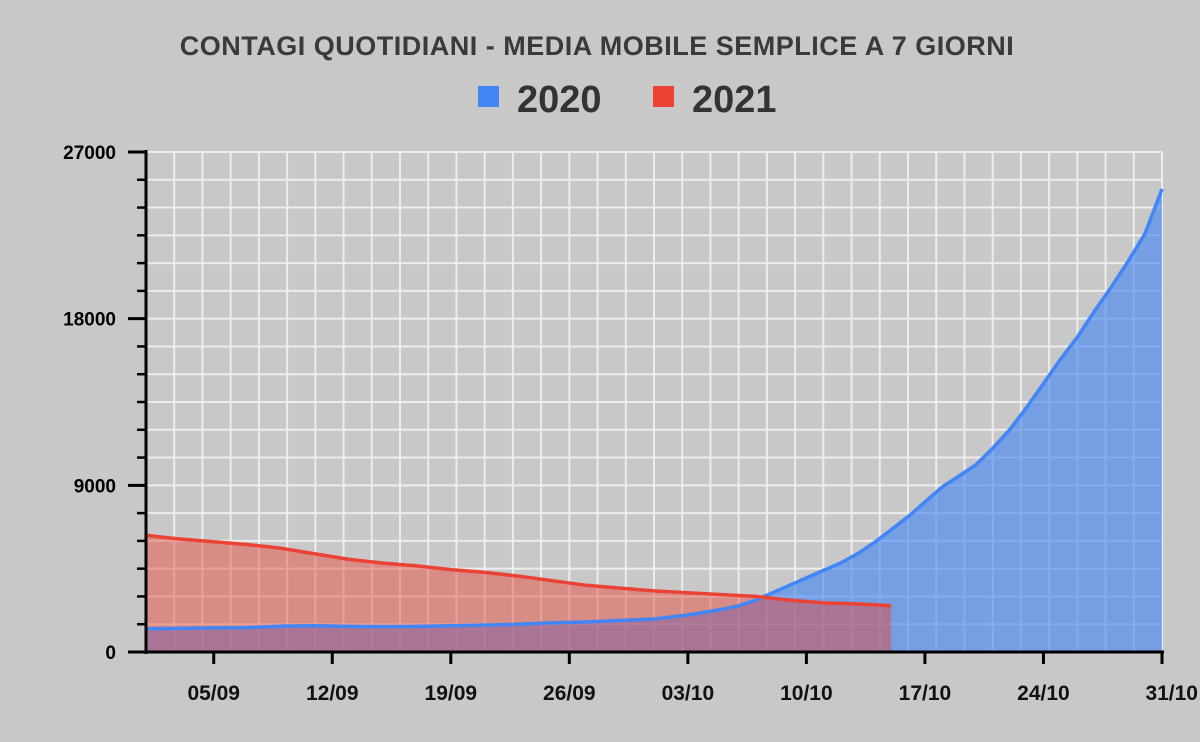 The height and width of the screenshot is (742, 1200). Describe the element at coordinates (688, 693) in the screenshot. I see `x-tick-label: 03/10` at that location.